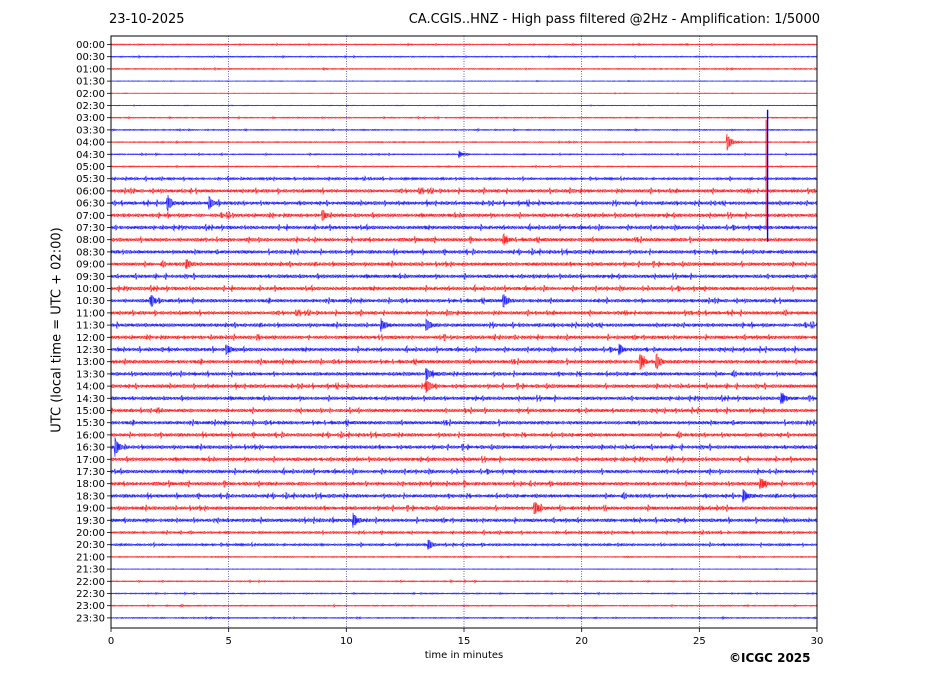 The height and width of the screenshot is (696, 927). Describe the element at coordinates (90, 338) in the screenshot. I see `y-tick-label: 12:00` at that location.